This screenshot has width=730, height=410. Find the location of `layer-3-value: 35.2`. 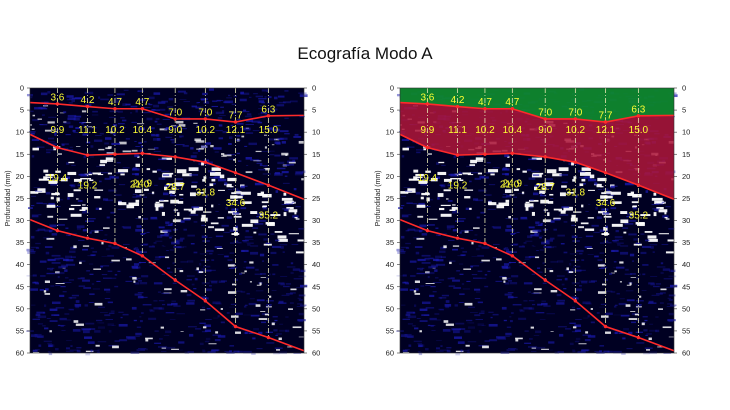

layer-3-value: 35.2 is located at coordinates (639, 215).